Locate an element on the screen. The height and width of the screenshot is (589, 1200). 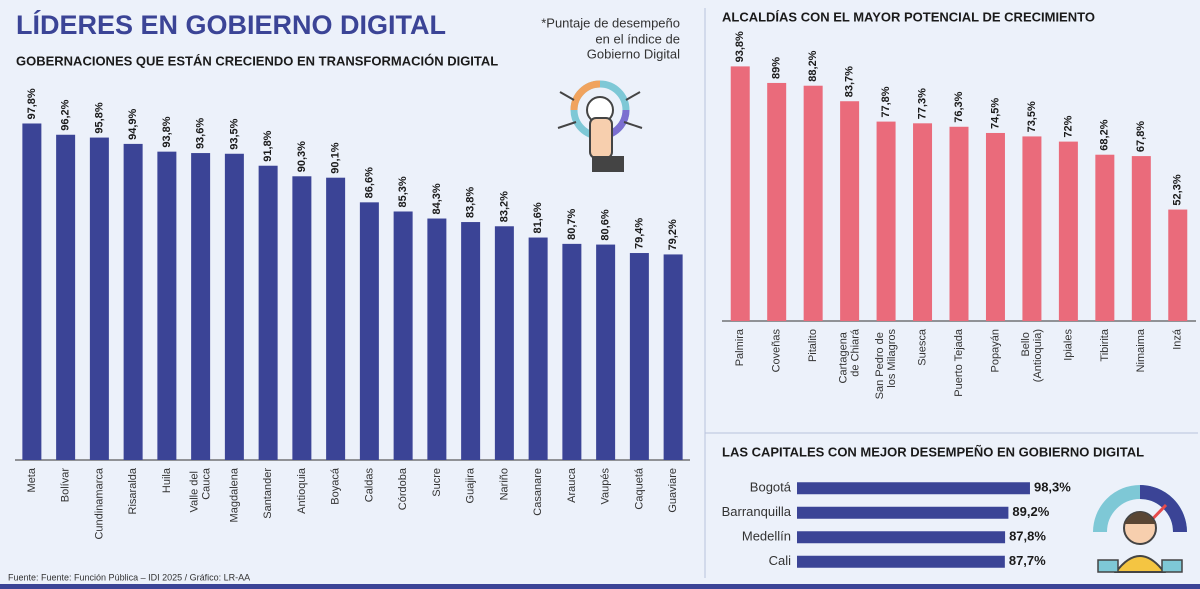
value-label: 87,7% is located at coordinates (1027, 560).